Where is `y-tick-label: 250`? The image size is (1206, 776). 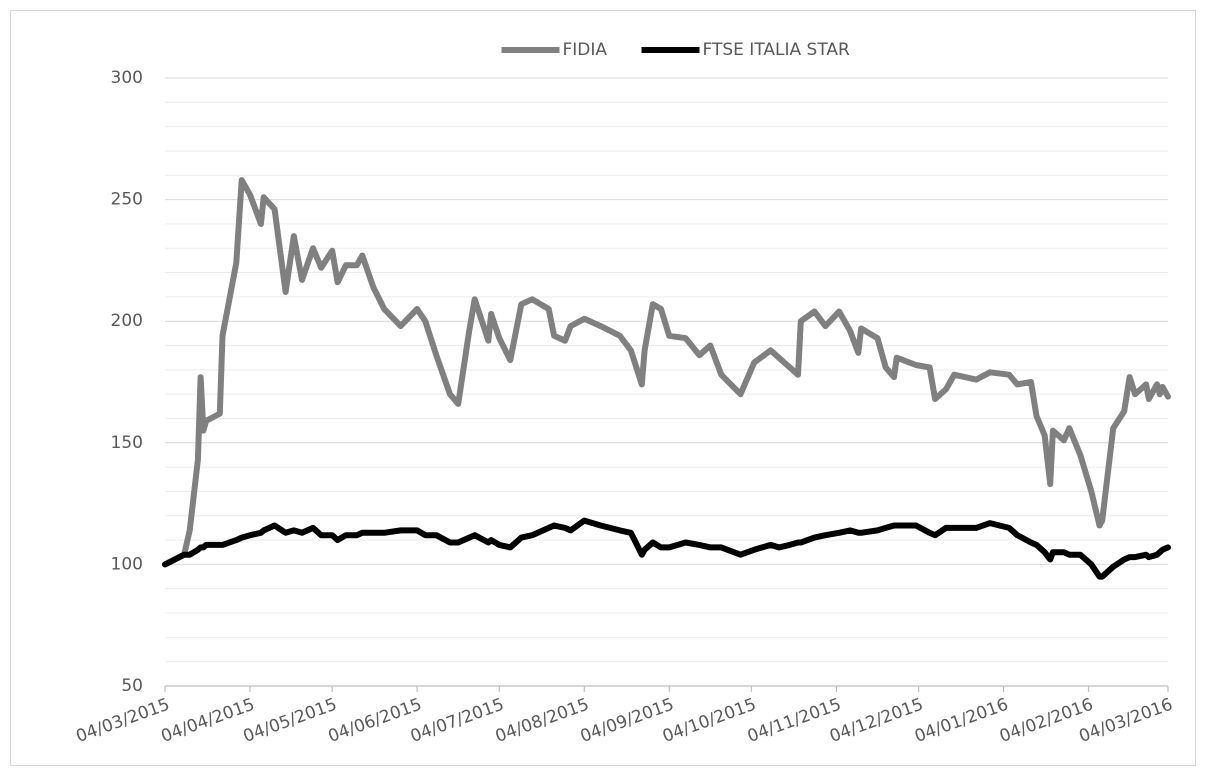 y-tick-label: 250 is located at coordinates (127, 200).